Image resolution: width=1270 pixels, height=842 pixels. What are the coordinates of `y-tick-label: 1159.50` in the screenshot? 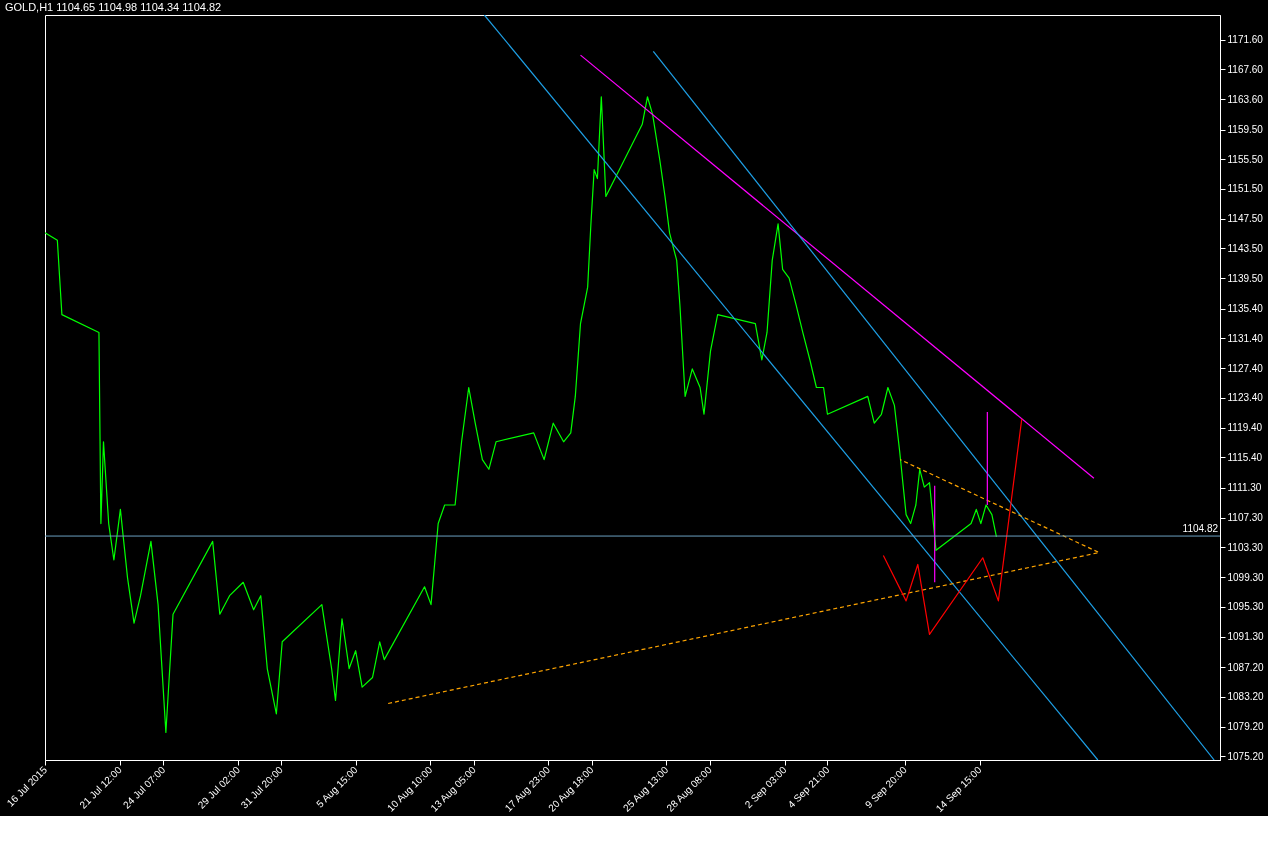 It's located at (1245, 129).